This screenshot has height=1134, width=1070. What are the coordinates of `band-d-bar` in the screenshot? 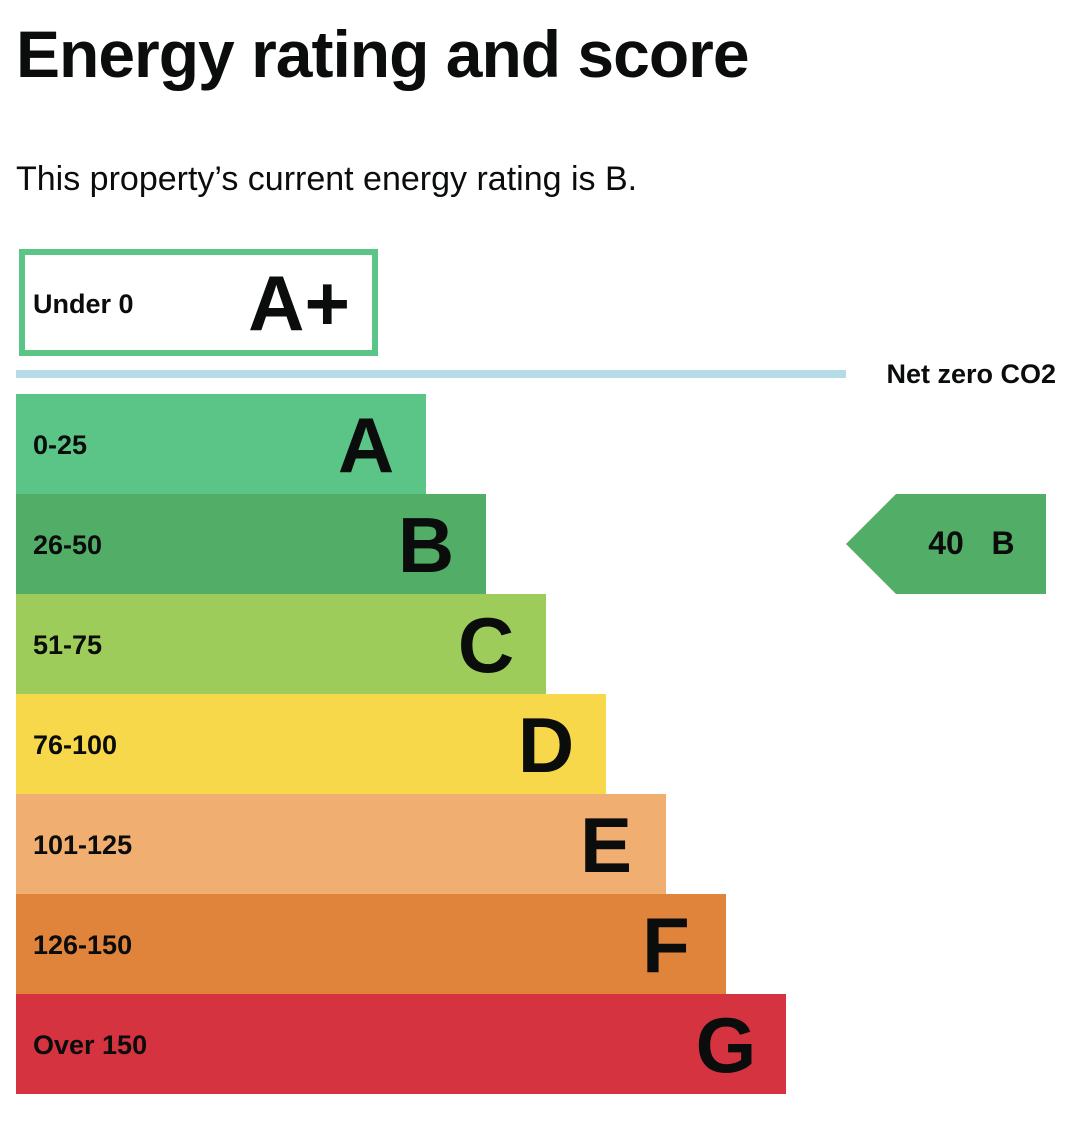 It's located at (311, 744).